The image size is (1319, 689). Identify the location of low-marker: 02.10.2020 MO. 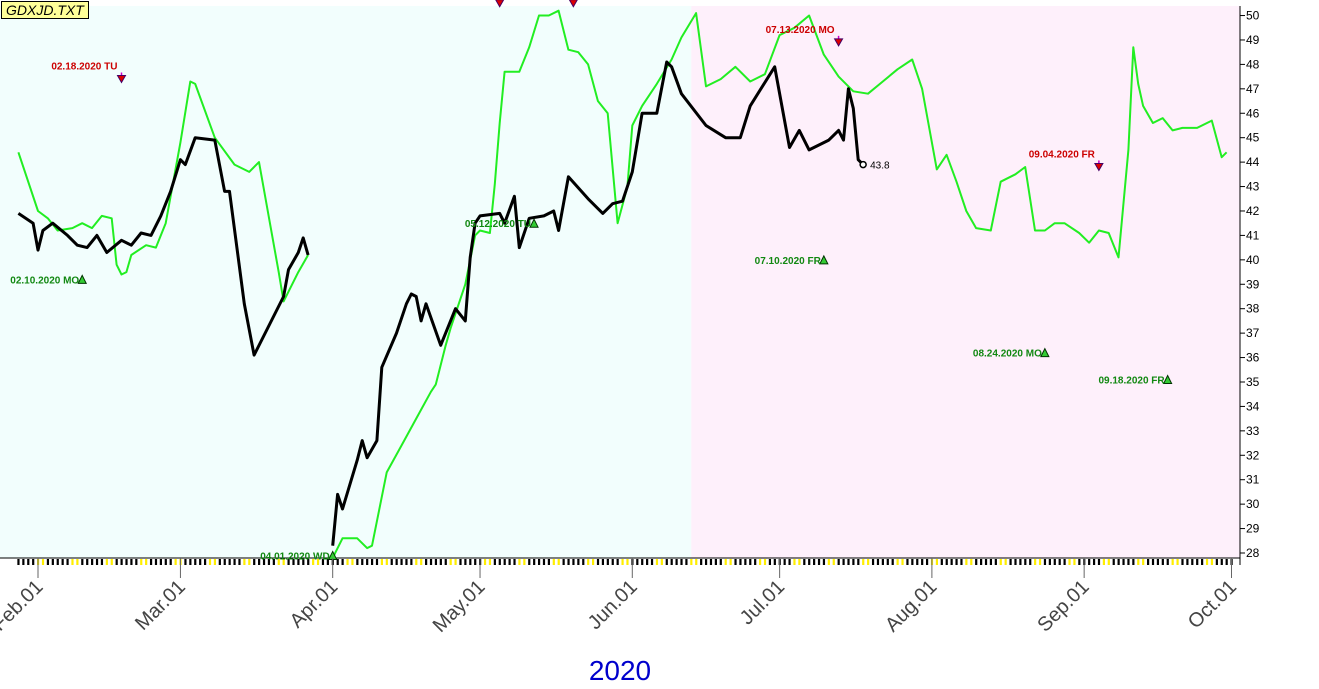
(49, 280).